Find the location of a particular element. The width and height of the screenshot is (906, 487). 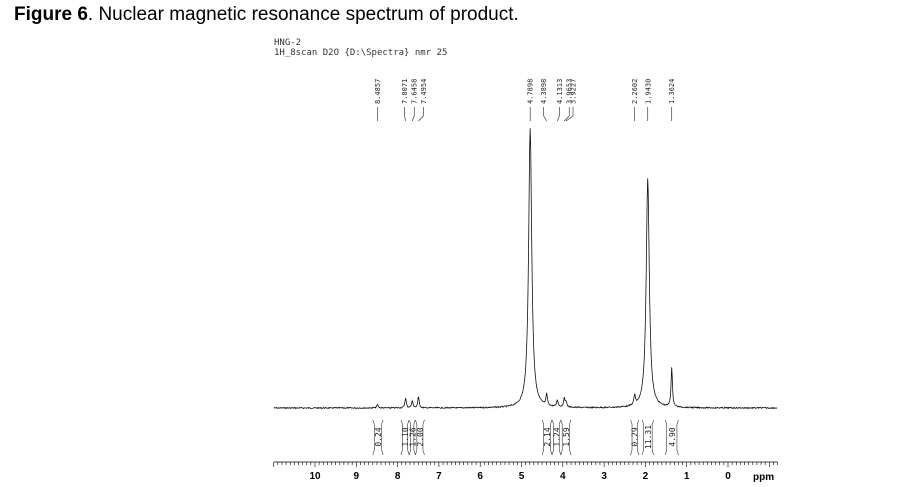

x-tick-label: 2 is located at coordinates (646, 476).